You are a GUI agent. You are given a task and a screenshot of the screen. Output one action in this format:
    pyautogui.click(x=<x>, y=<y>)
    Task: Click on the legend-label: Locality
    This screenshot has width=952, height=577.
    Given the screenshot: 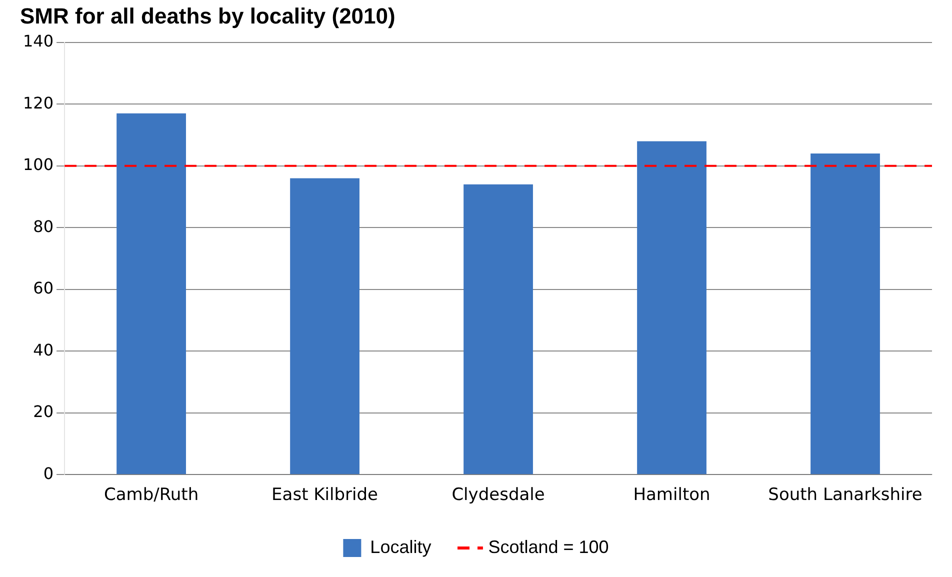 What is the action you would take?
    pyautogui.click(x=401, y=546)
    